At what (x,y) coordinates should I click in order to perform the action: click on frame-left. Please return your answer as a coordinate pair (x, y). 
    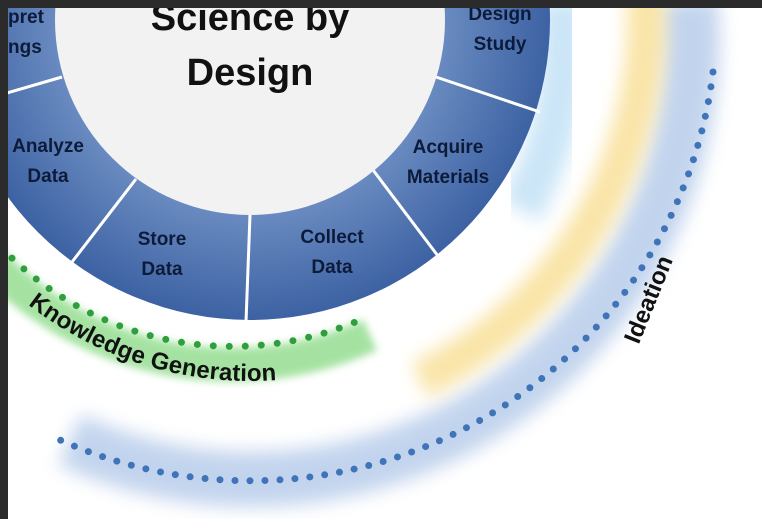
    Looking at the image, I should click on (4, 259).